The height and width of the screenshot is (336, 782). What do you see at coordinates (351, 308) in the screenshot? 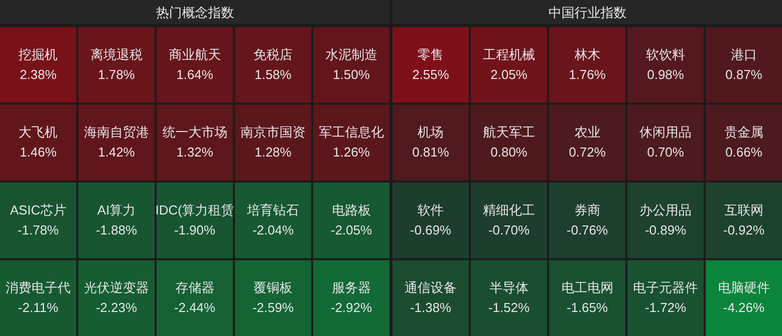
I see `data-label: -2.92%` at bounding box center [351, 308].